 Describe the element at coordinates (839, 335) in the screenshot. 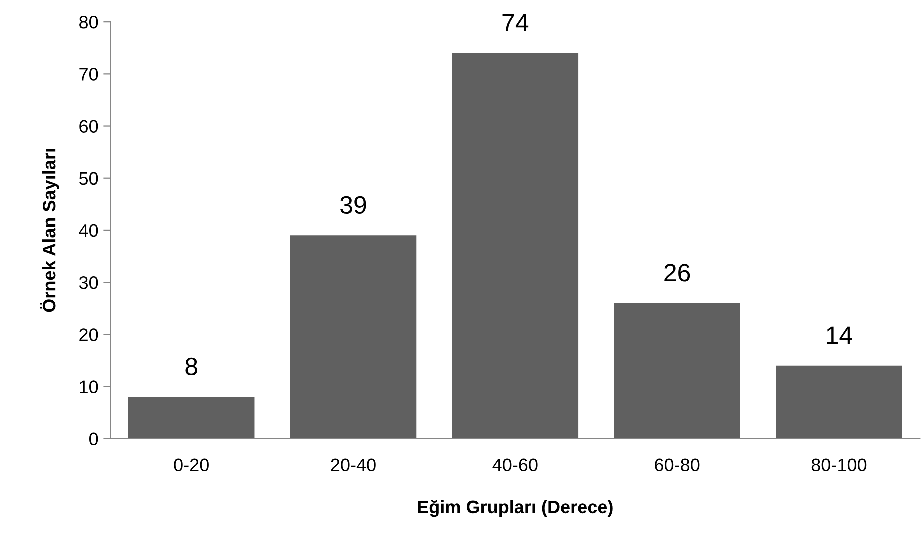

I see `data-label: 14` at that location.